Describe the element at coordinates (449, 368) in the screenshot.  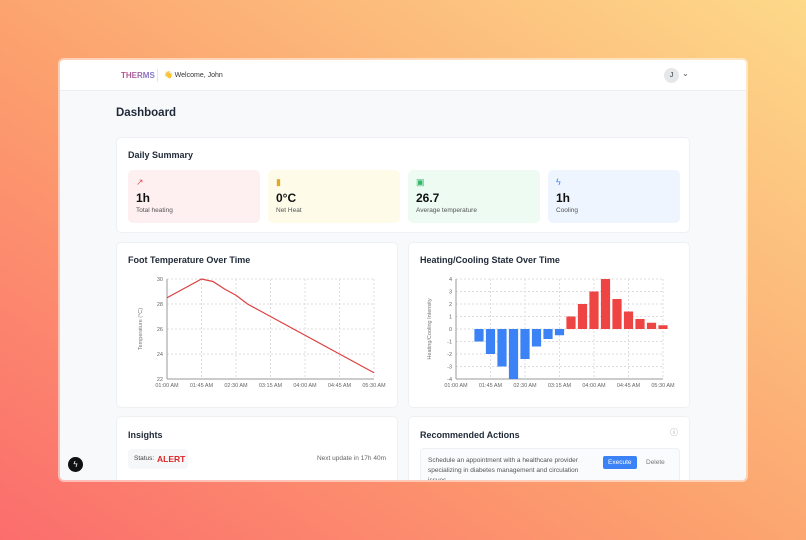
I see `y-tick-label: -3` at that location.